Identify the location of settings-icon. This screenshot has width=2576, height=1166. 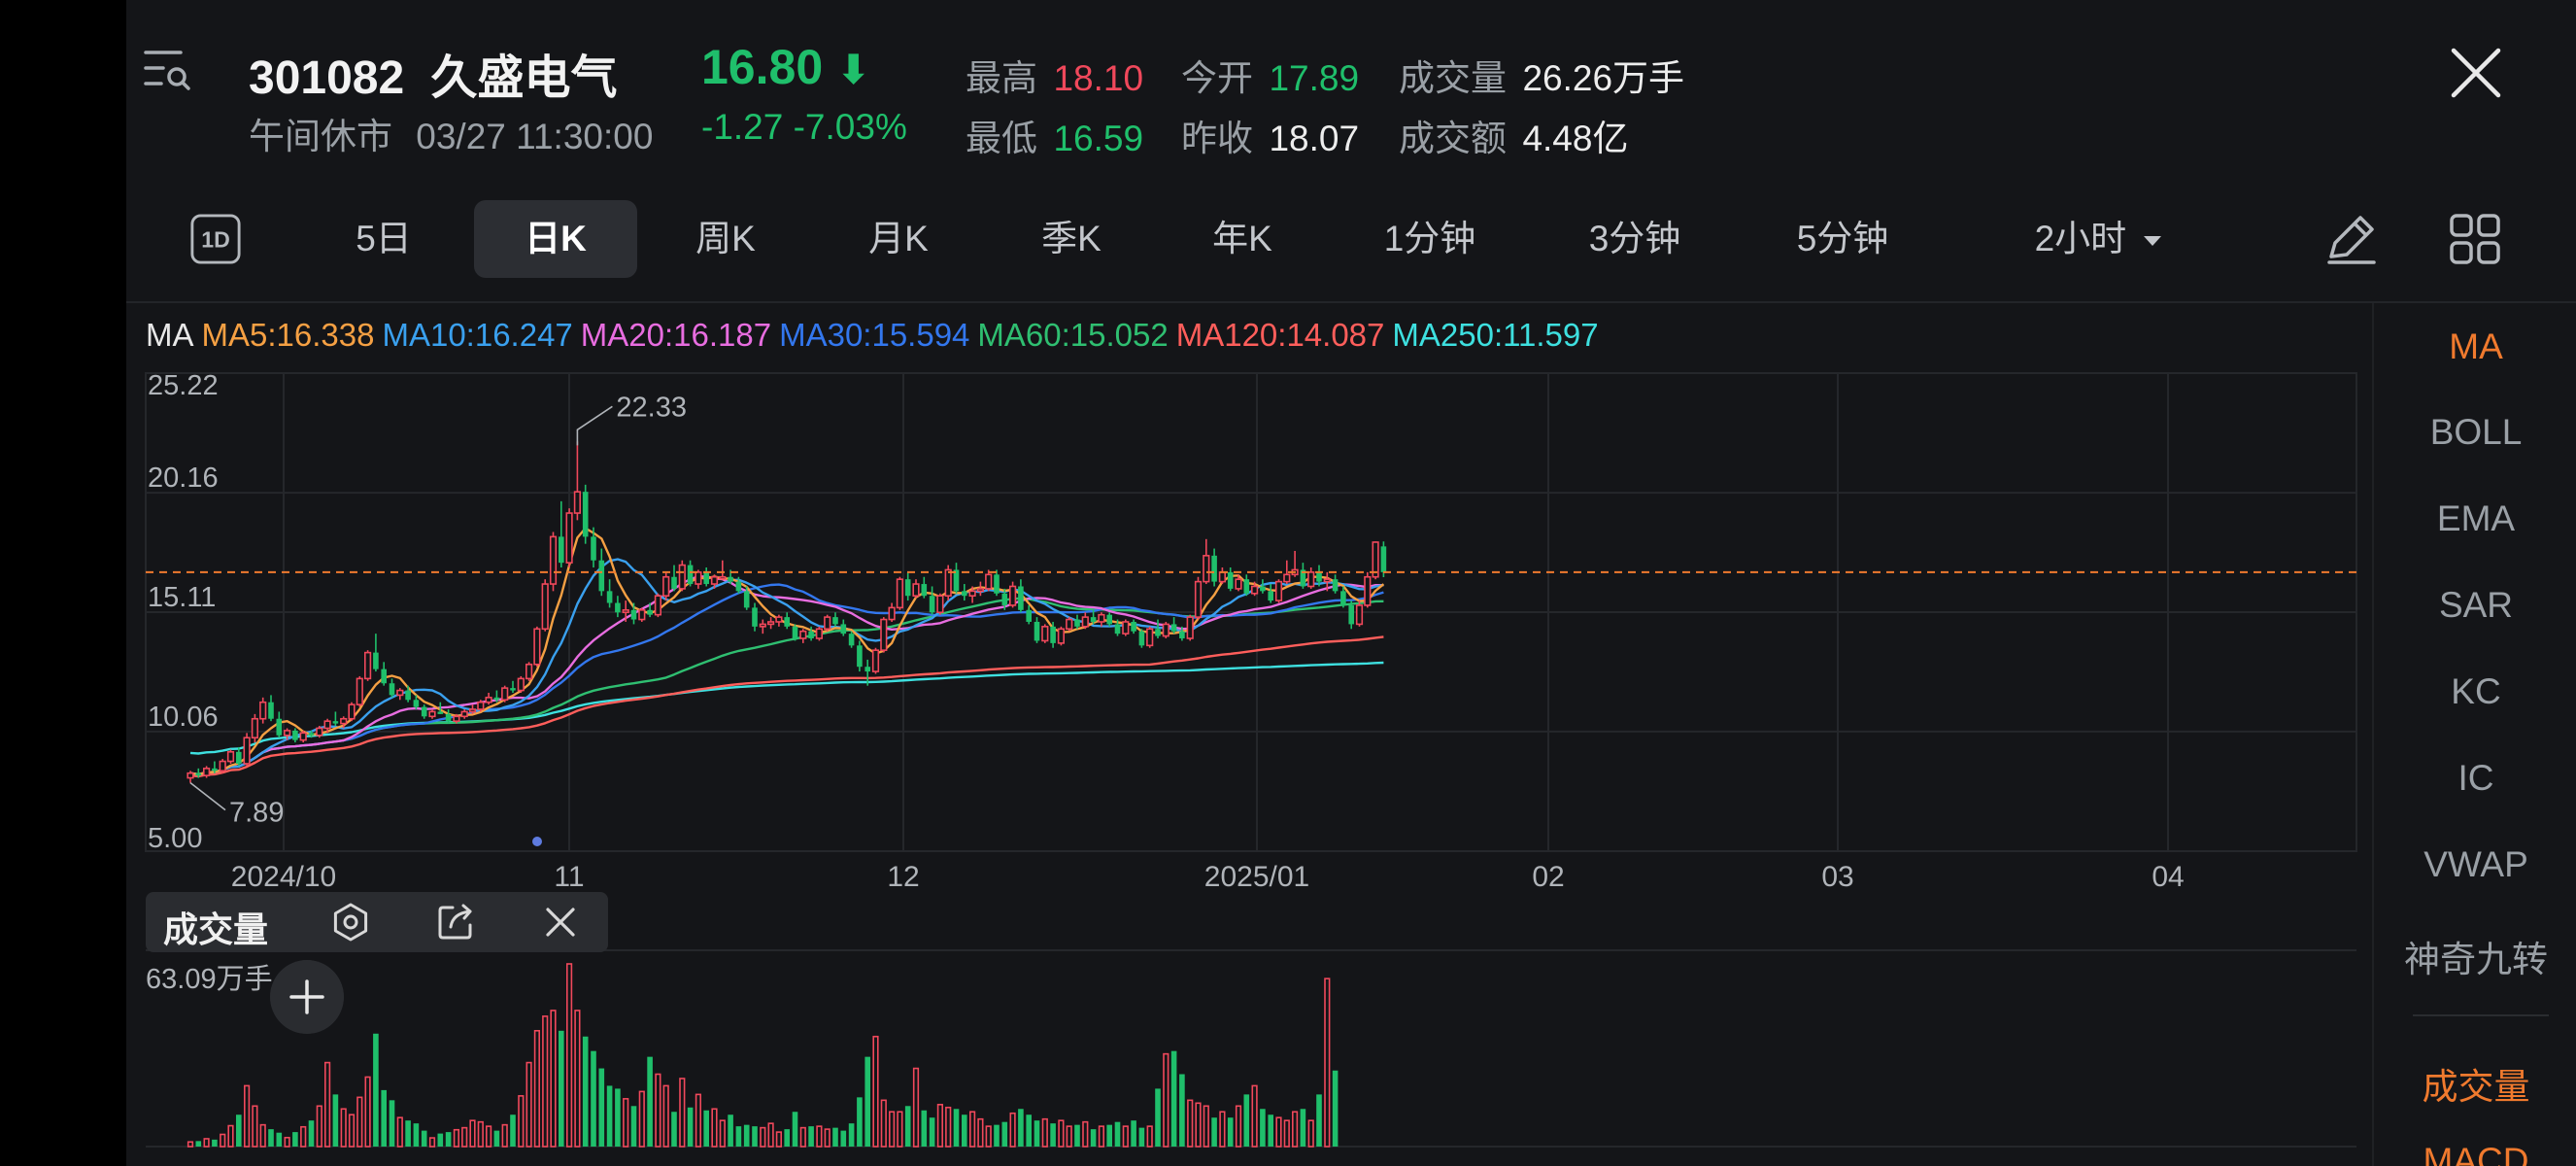
(350, 922).